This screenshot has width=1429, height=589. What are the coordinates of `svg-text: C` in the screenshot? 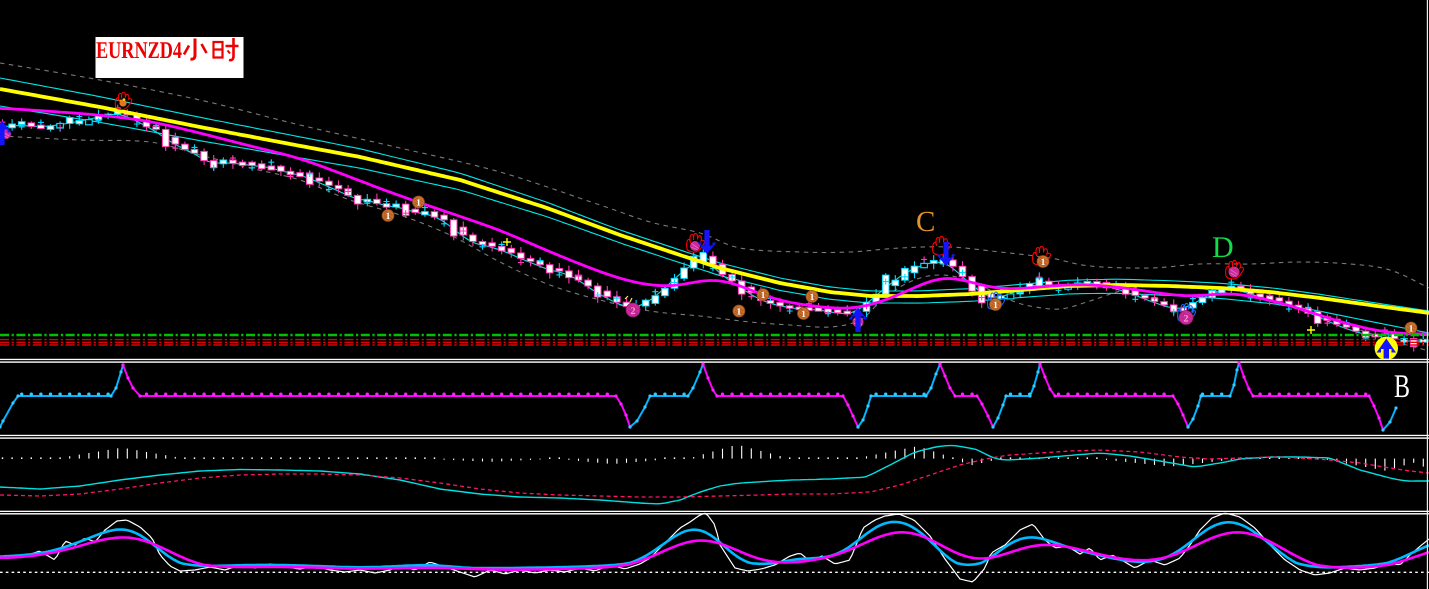 It's located at (925, 222).